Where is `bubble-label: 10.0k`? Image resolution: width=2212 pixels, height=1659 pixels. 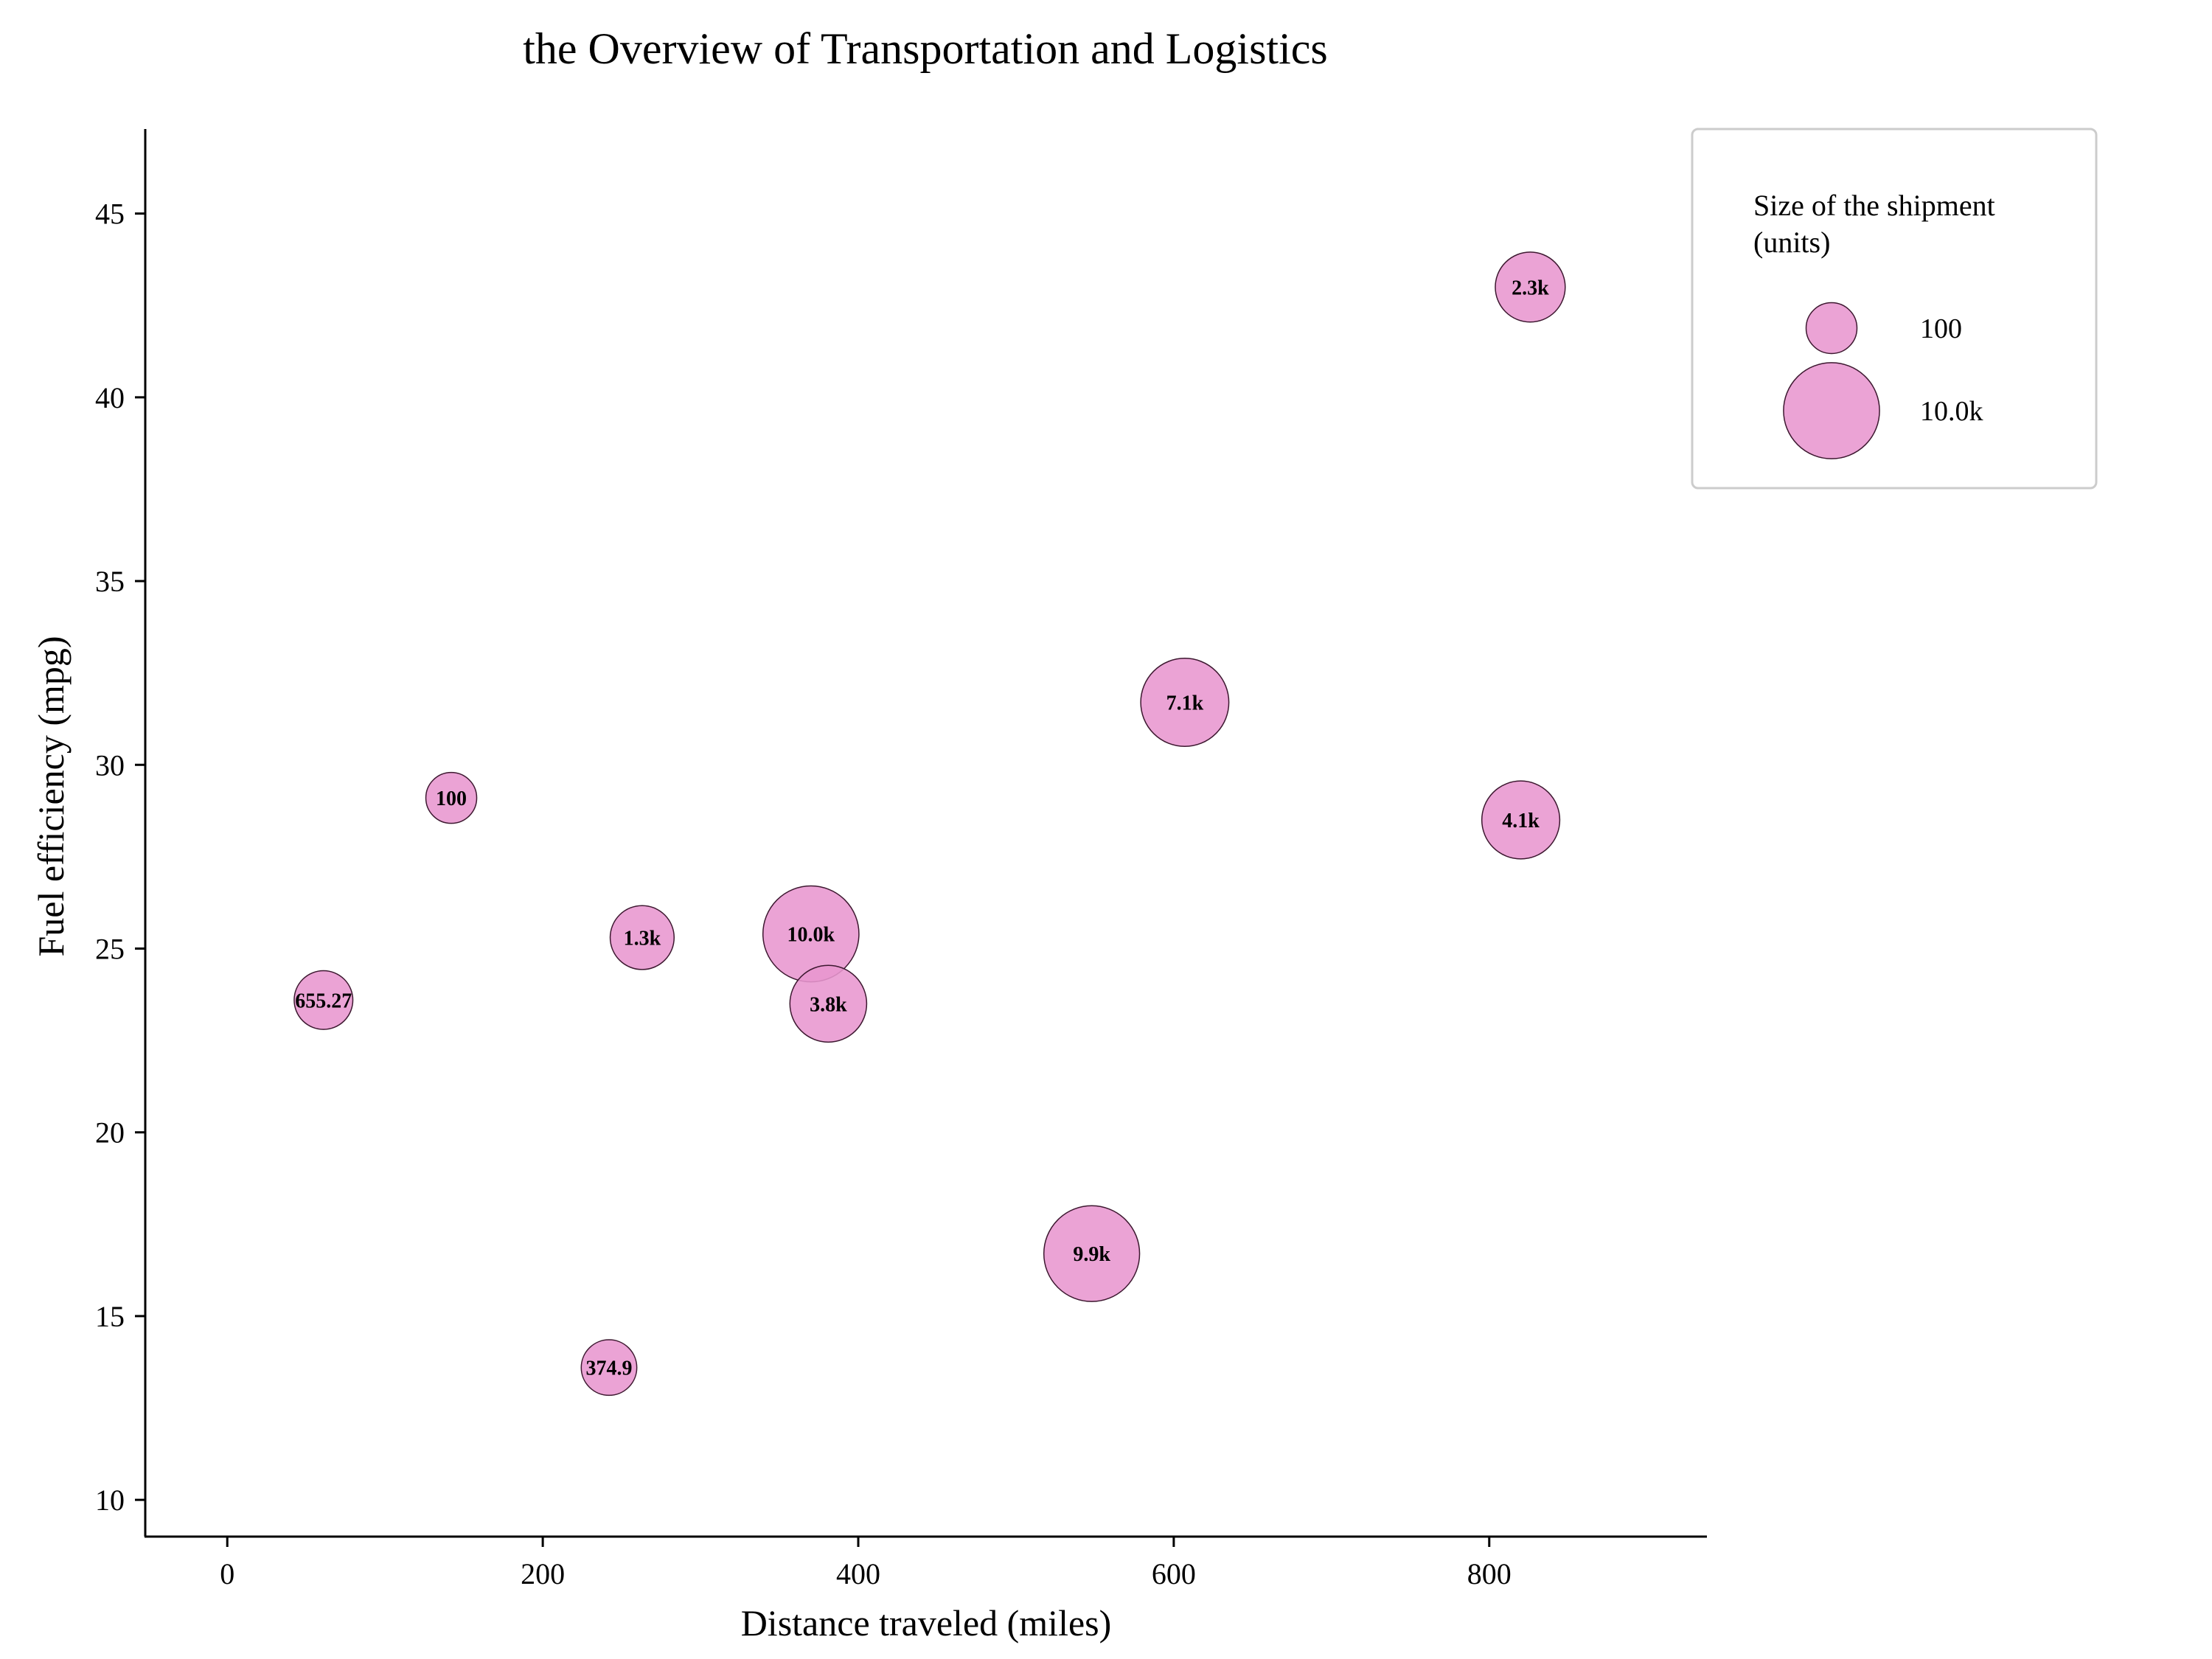
bubble-label: 10.0k is located at coordinates (811, 935).